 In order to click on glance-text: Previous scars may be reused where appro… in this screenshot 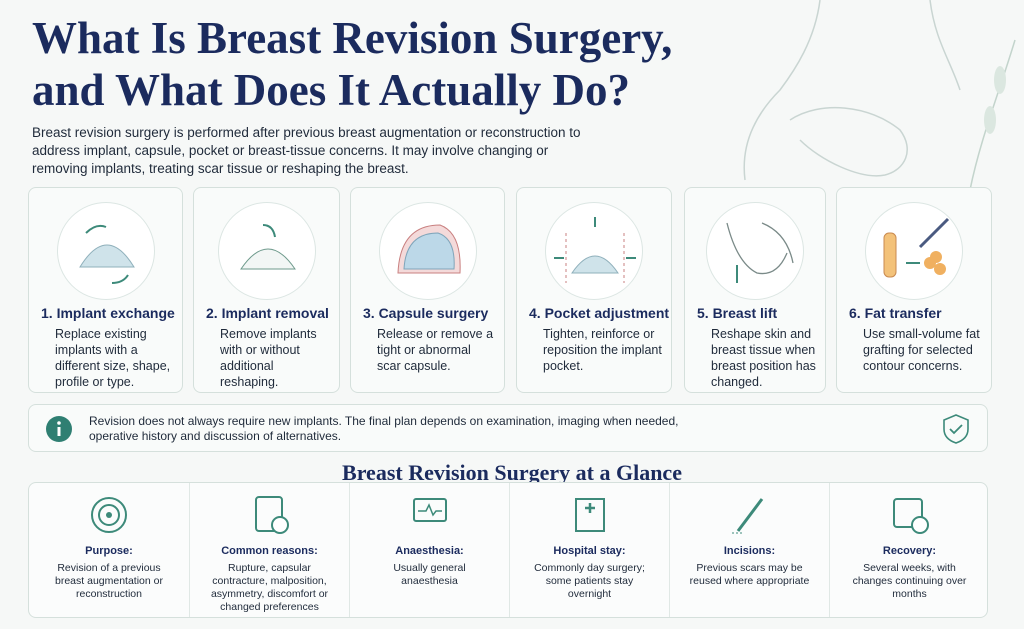, I will do `click(749, 574)`.